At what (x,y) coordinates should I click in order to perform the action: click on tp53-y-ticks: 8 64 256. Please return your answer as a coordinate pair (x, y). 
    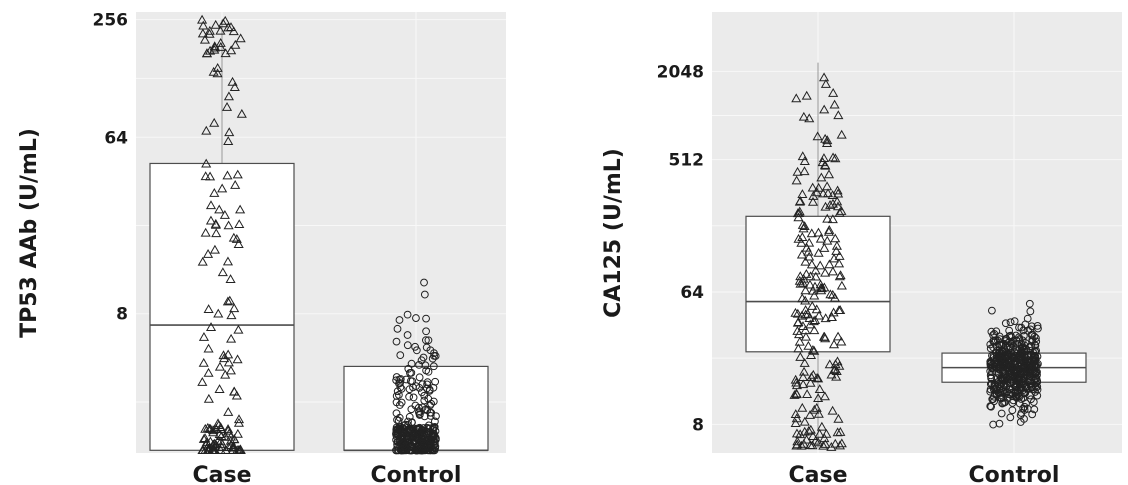
    Looking at the image, I should click on (111, 168).